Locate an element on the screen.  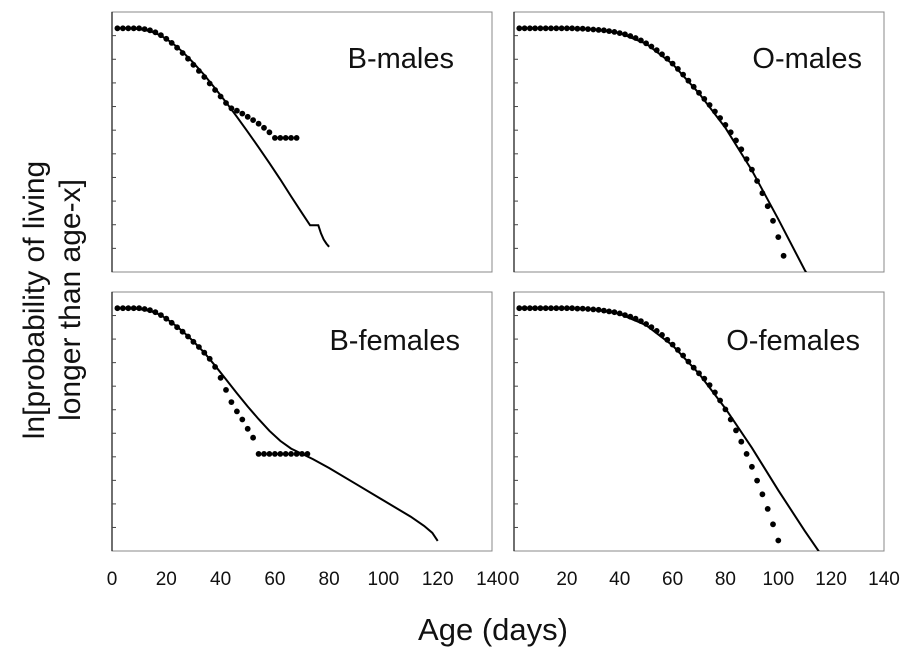
panel-title: O-females is located at coordinates (793, 341).